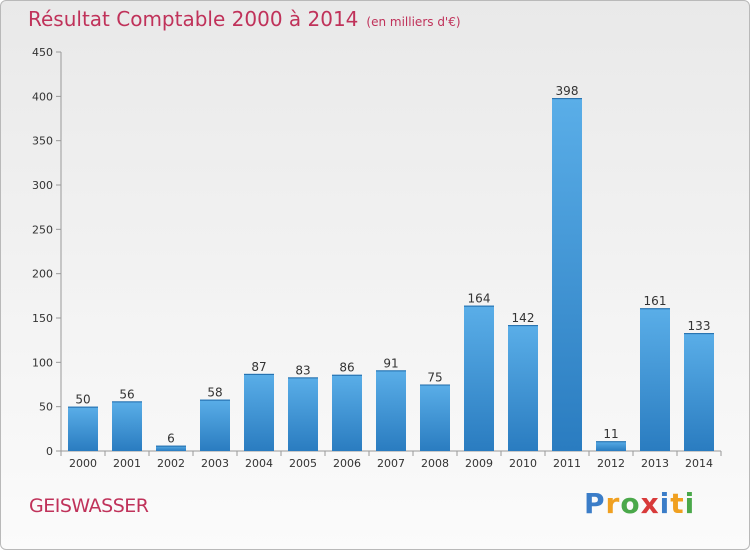  I want to click on data-label-2008: 75, so click(434, 378).